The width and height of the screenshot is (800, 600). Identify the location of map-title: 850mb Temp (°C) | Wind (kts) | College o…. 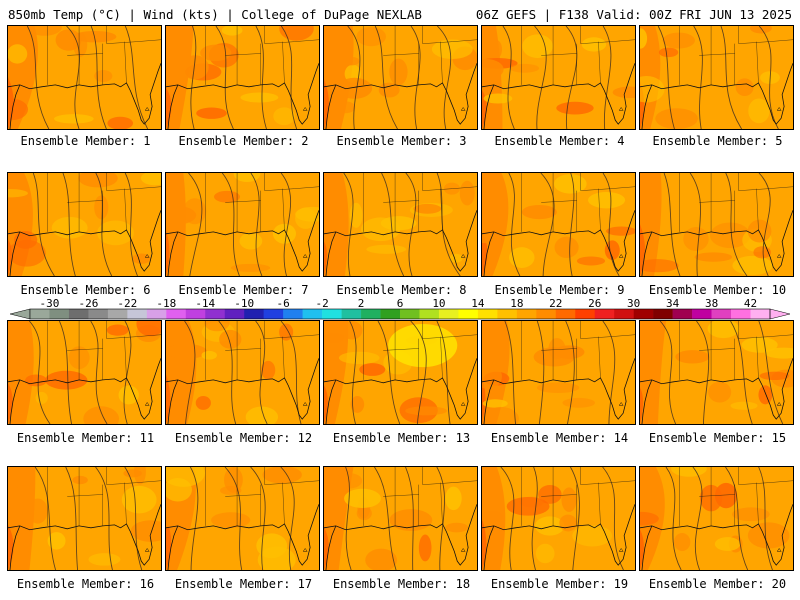
(215, 14).